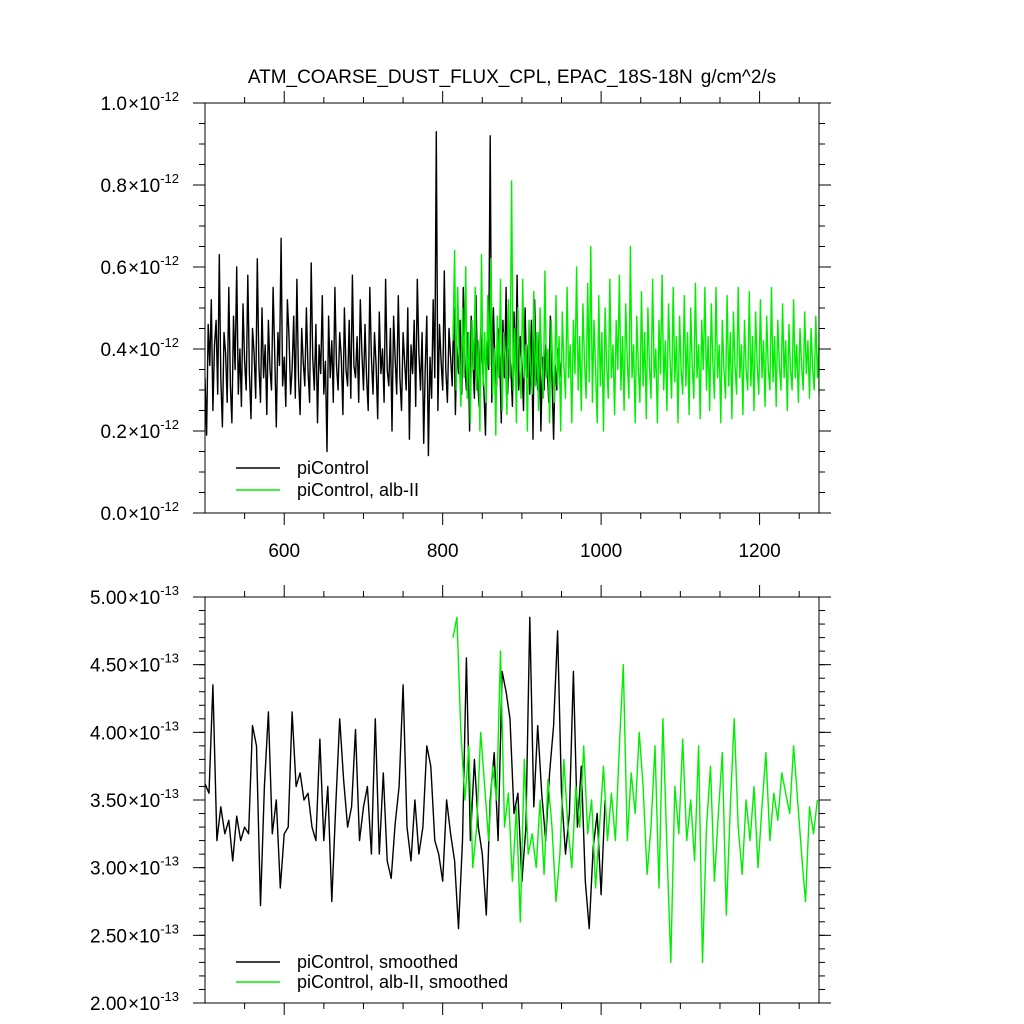 This screenshot has height=1024, width=1024. Describe the element at coordinates (470, 77) in the screenshot. I see `chart-title-text: ATM_COARSE_DUST_FLUX_CPL, EPAC_18S-18N` at that location.